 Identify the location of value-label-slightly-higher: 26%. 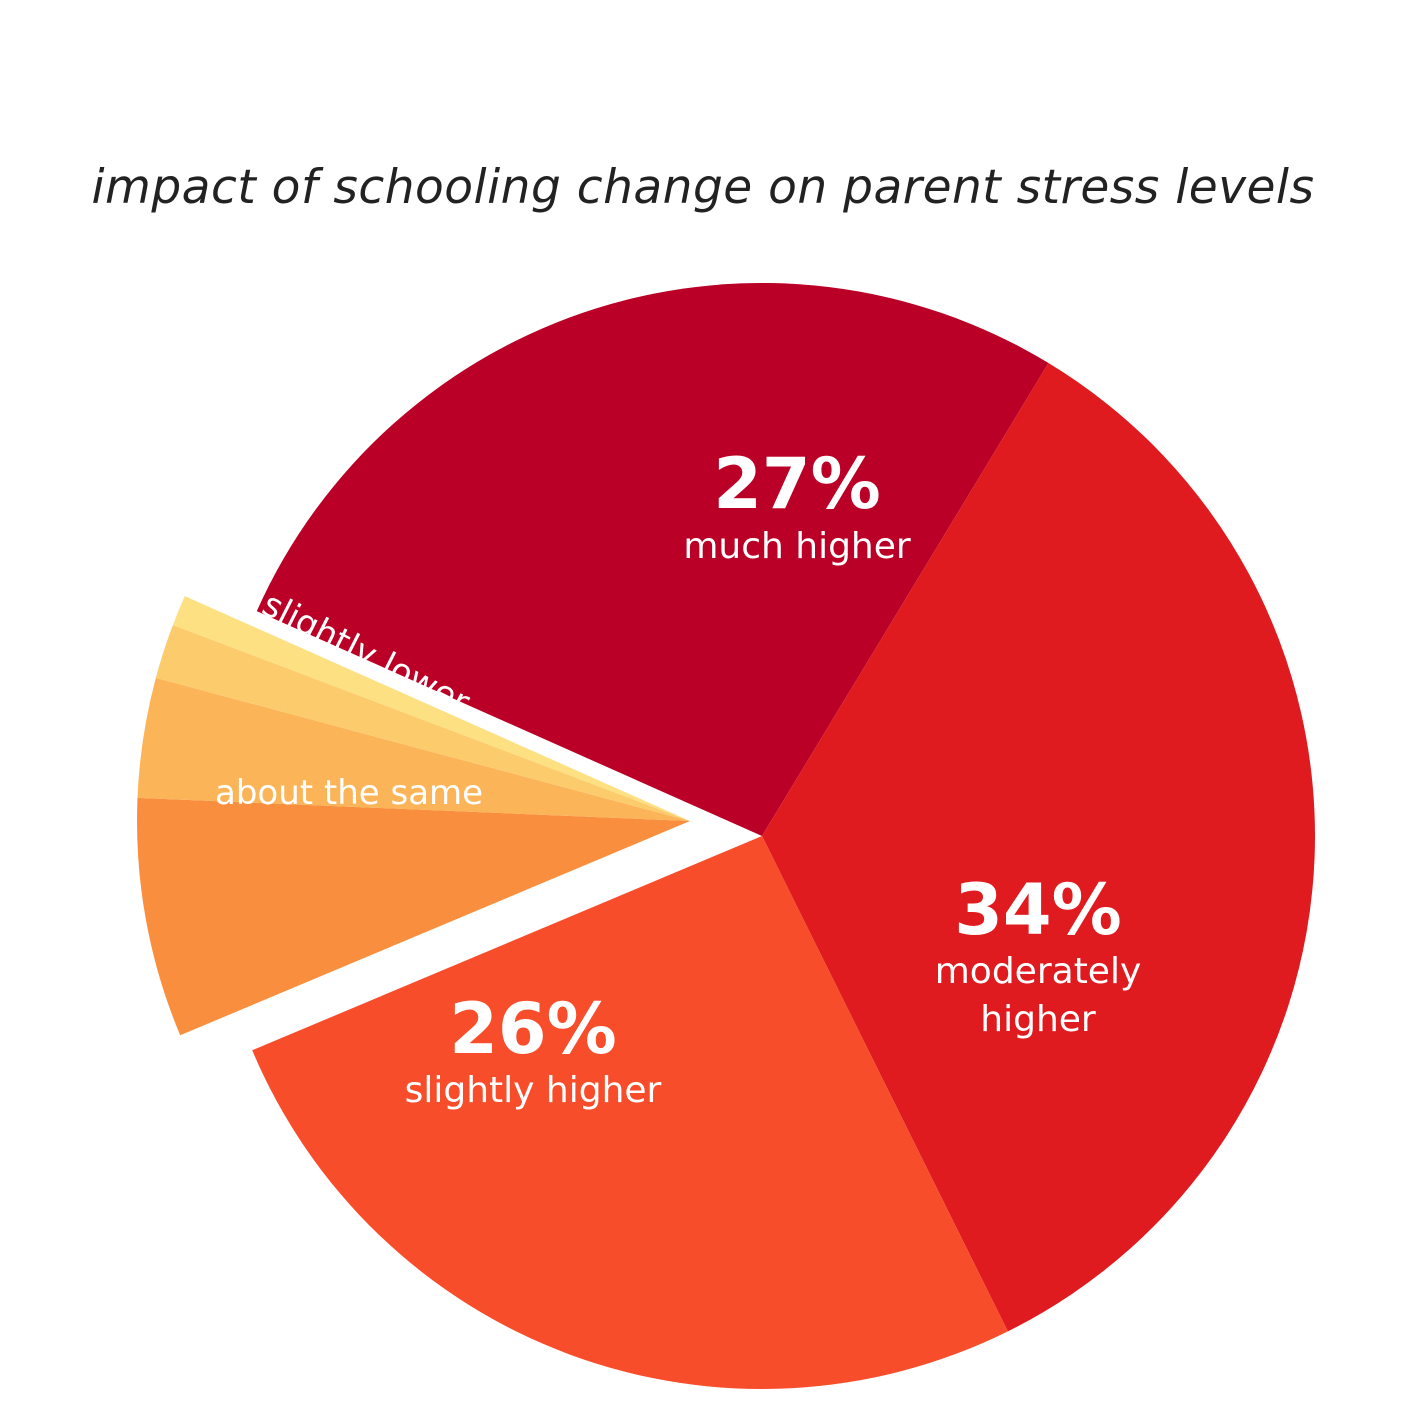
(533, 1029).